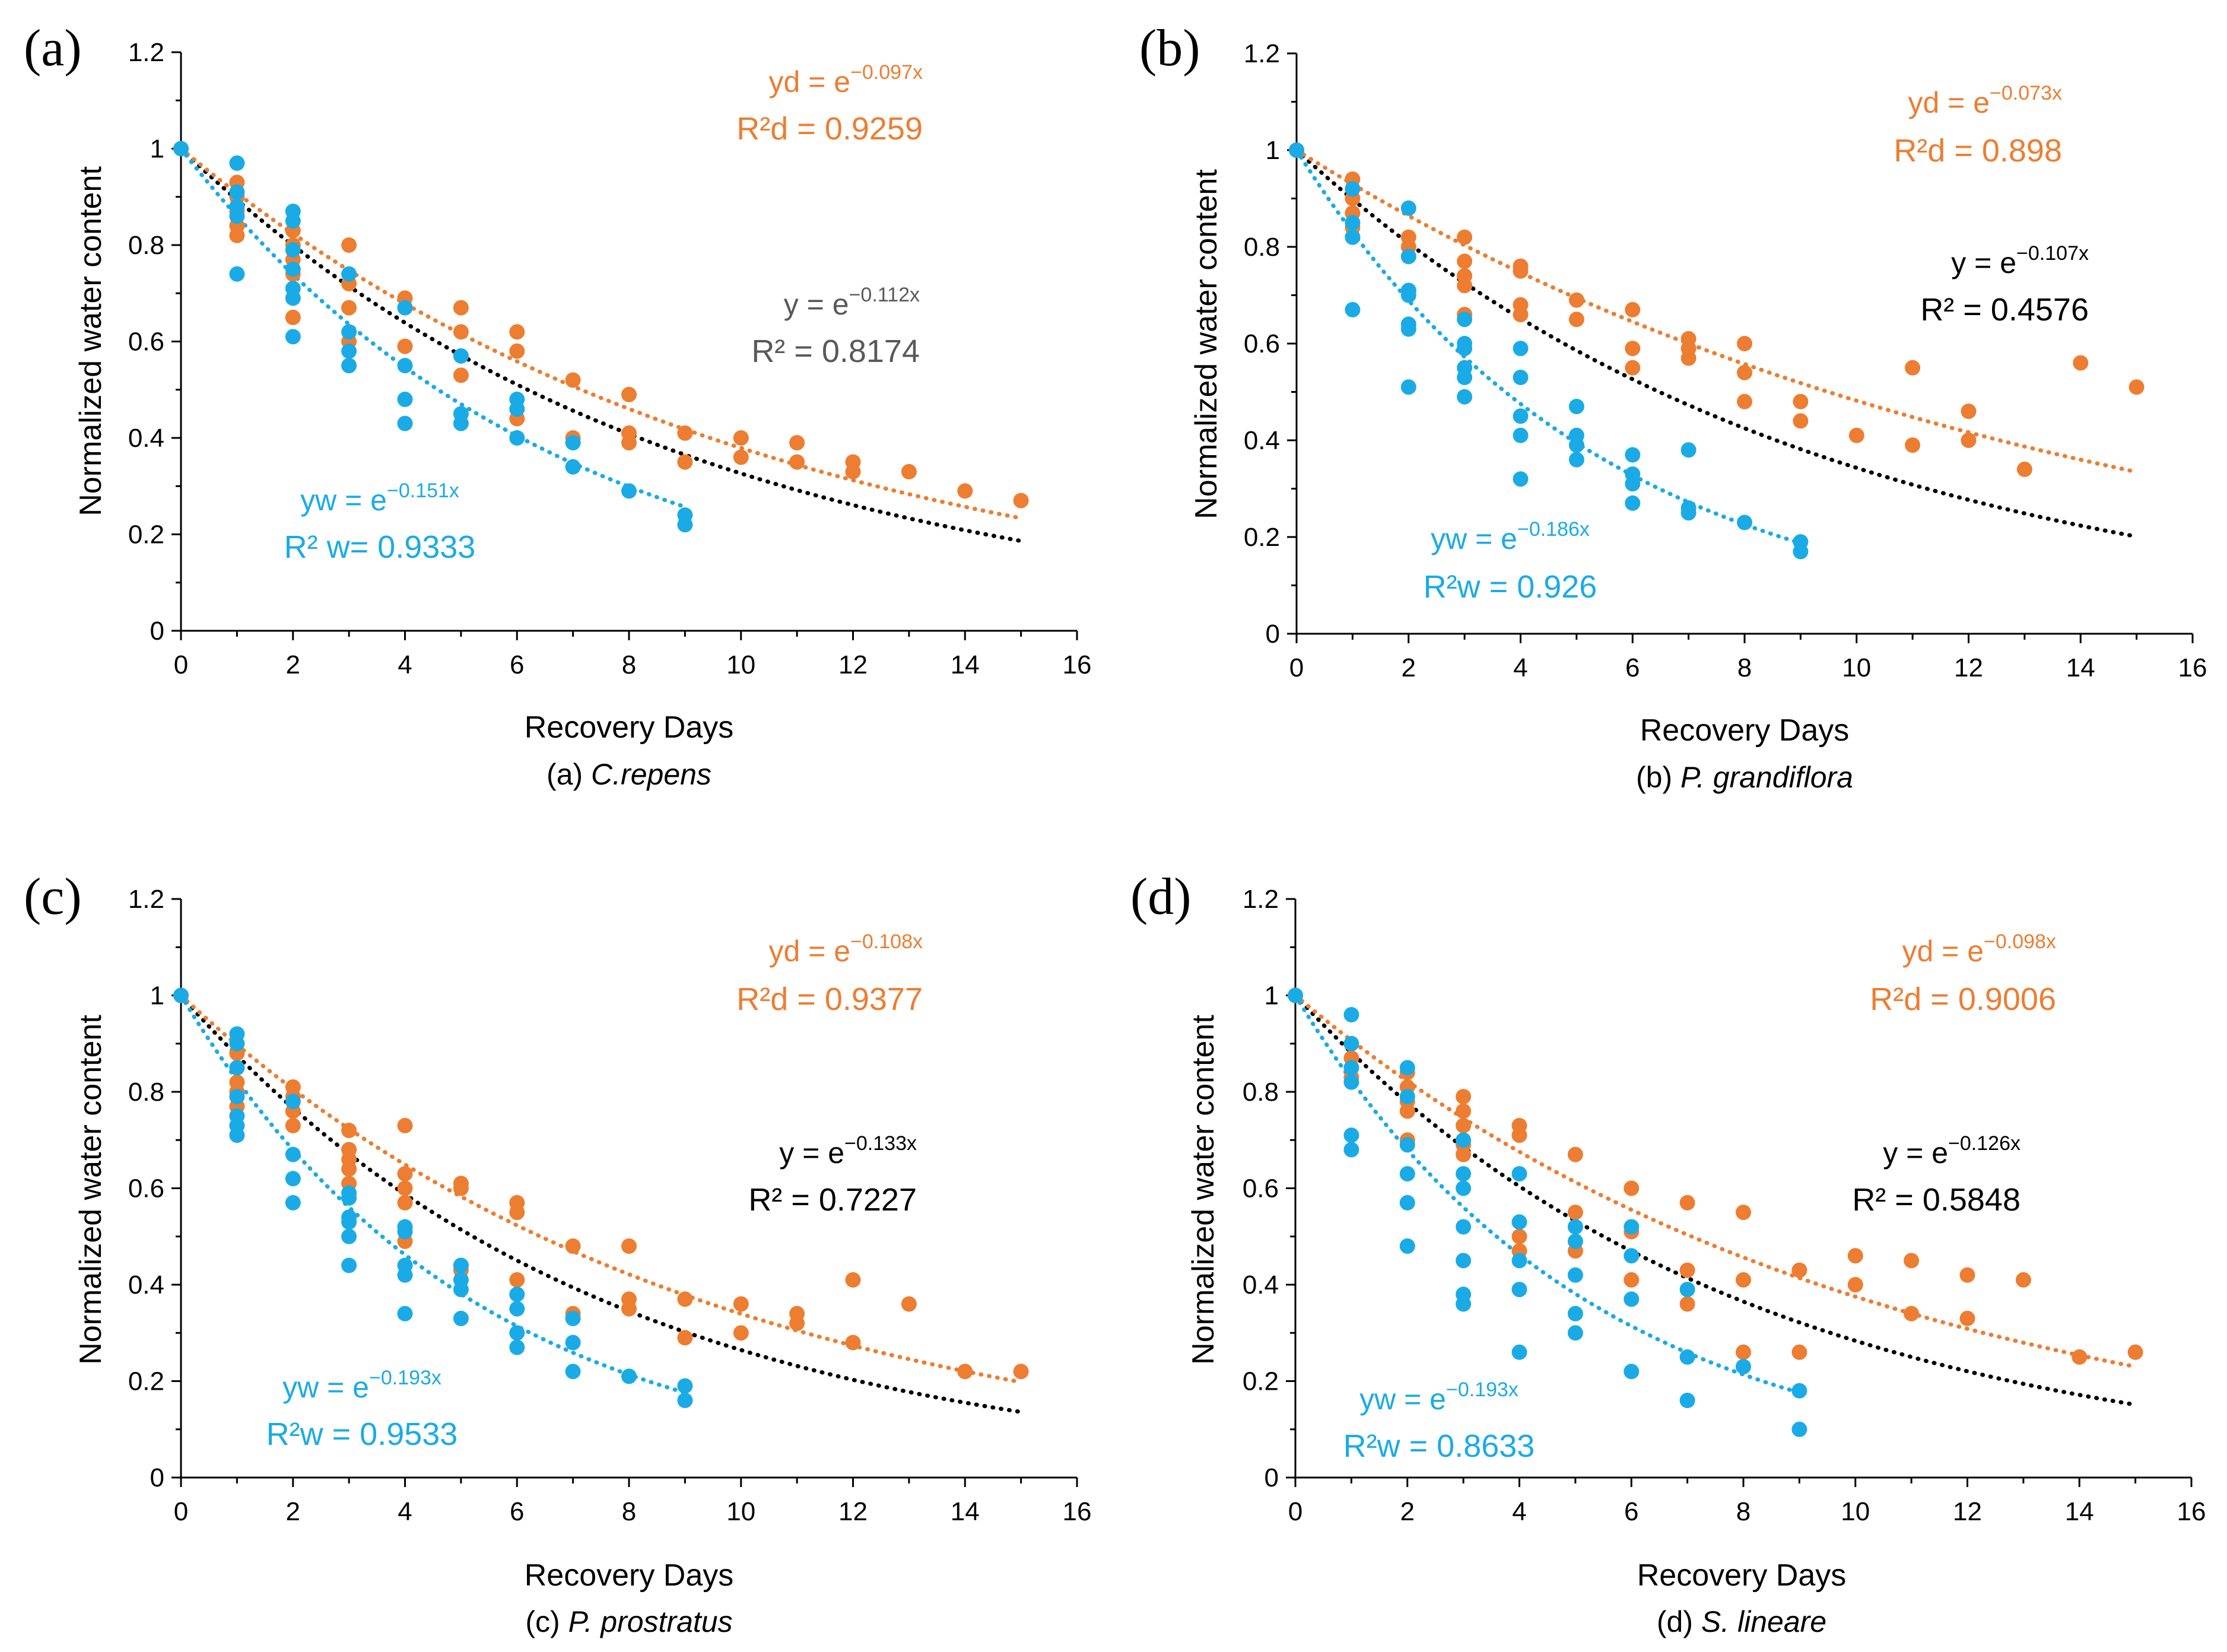  What do you see at coordinates (1949, 102) in the screenshot?
I see `dry-fit-equation-base: yd = e` at bounding box center [1949, 102].